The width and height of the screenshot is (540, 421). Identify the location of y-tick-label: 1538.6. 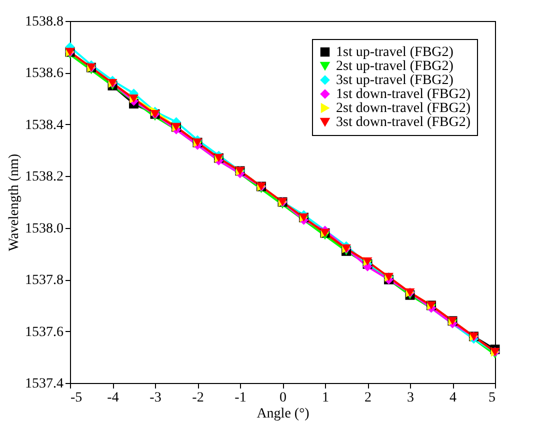
(44, 74).